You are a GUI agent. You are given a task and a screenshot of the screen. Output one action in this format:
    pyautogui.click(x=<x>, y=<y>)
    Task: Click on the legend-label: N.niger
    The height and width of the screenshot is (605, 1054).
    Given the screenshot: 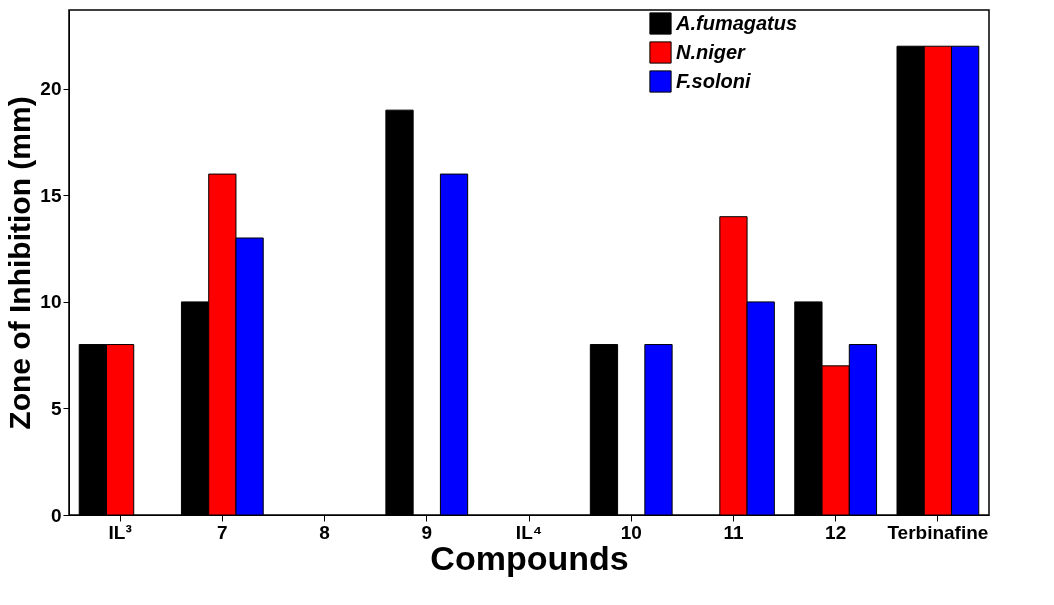 What is the action you would take?
    pyautogui.click(x=711, y=51)
    